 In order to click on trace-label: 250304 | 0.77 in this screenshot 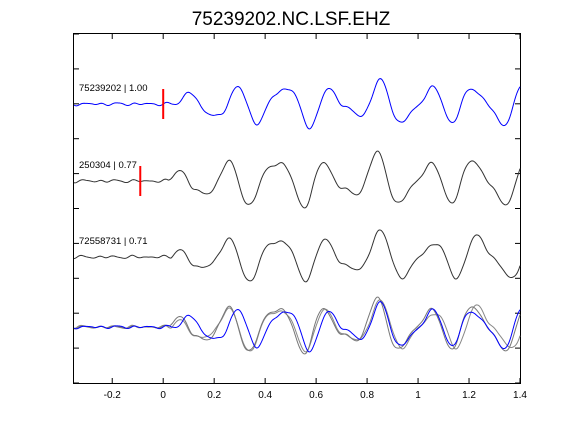, I will do `click(108, 165)`.